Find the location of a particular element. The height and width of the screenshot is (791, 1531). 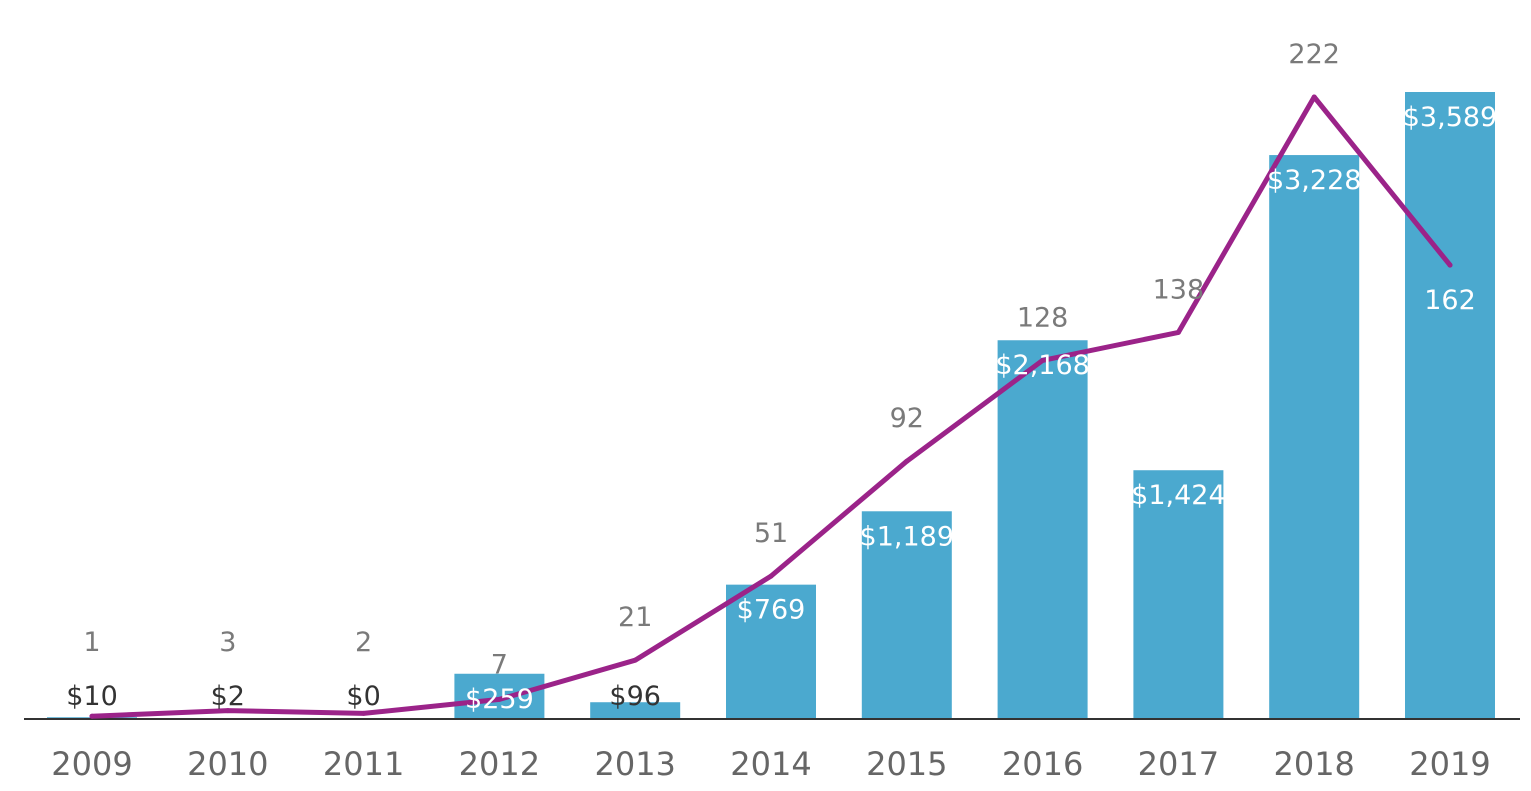

bar-2013 is located at coordinates (635, 710).